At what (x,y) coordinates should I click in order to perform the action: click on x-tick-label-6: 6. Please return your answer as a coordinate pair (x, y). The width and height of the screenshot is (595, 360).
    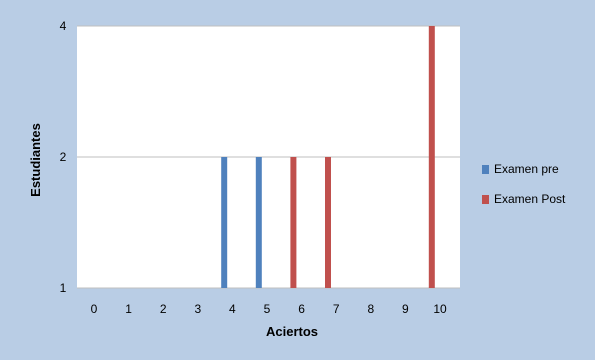
    Looking at the image, I should click on (301, 309).